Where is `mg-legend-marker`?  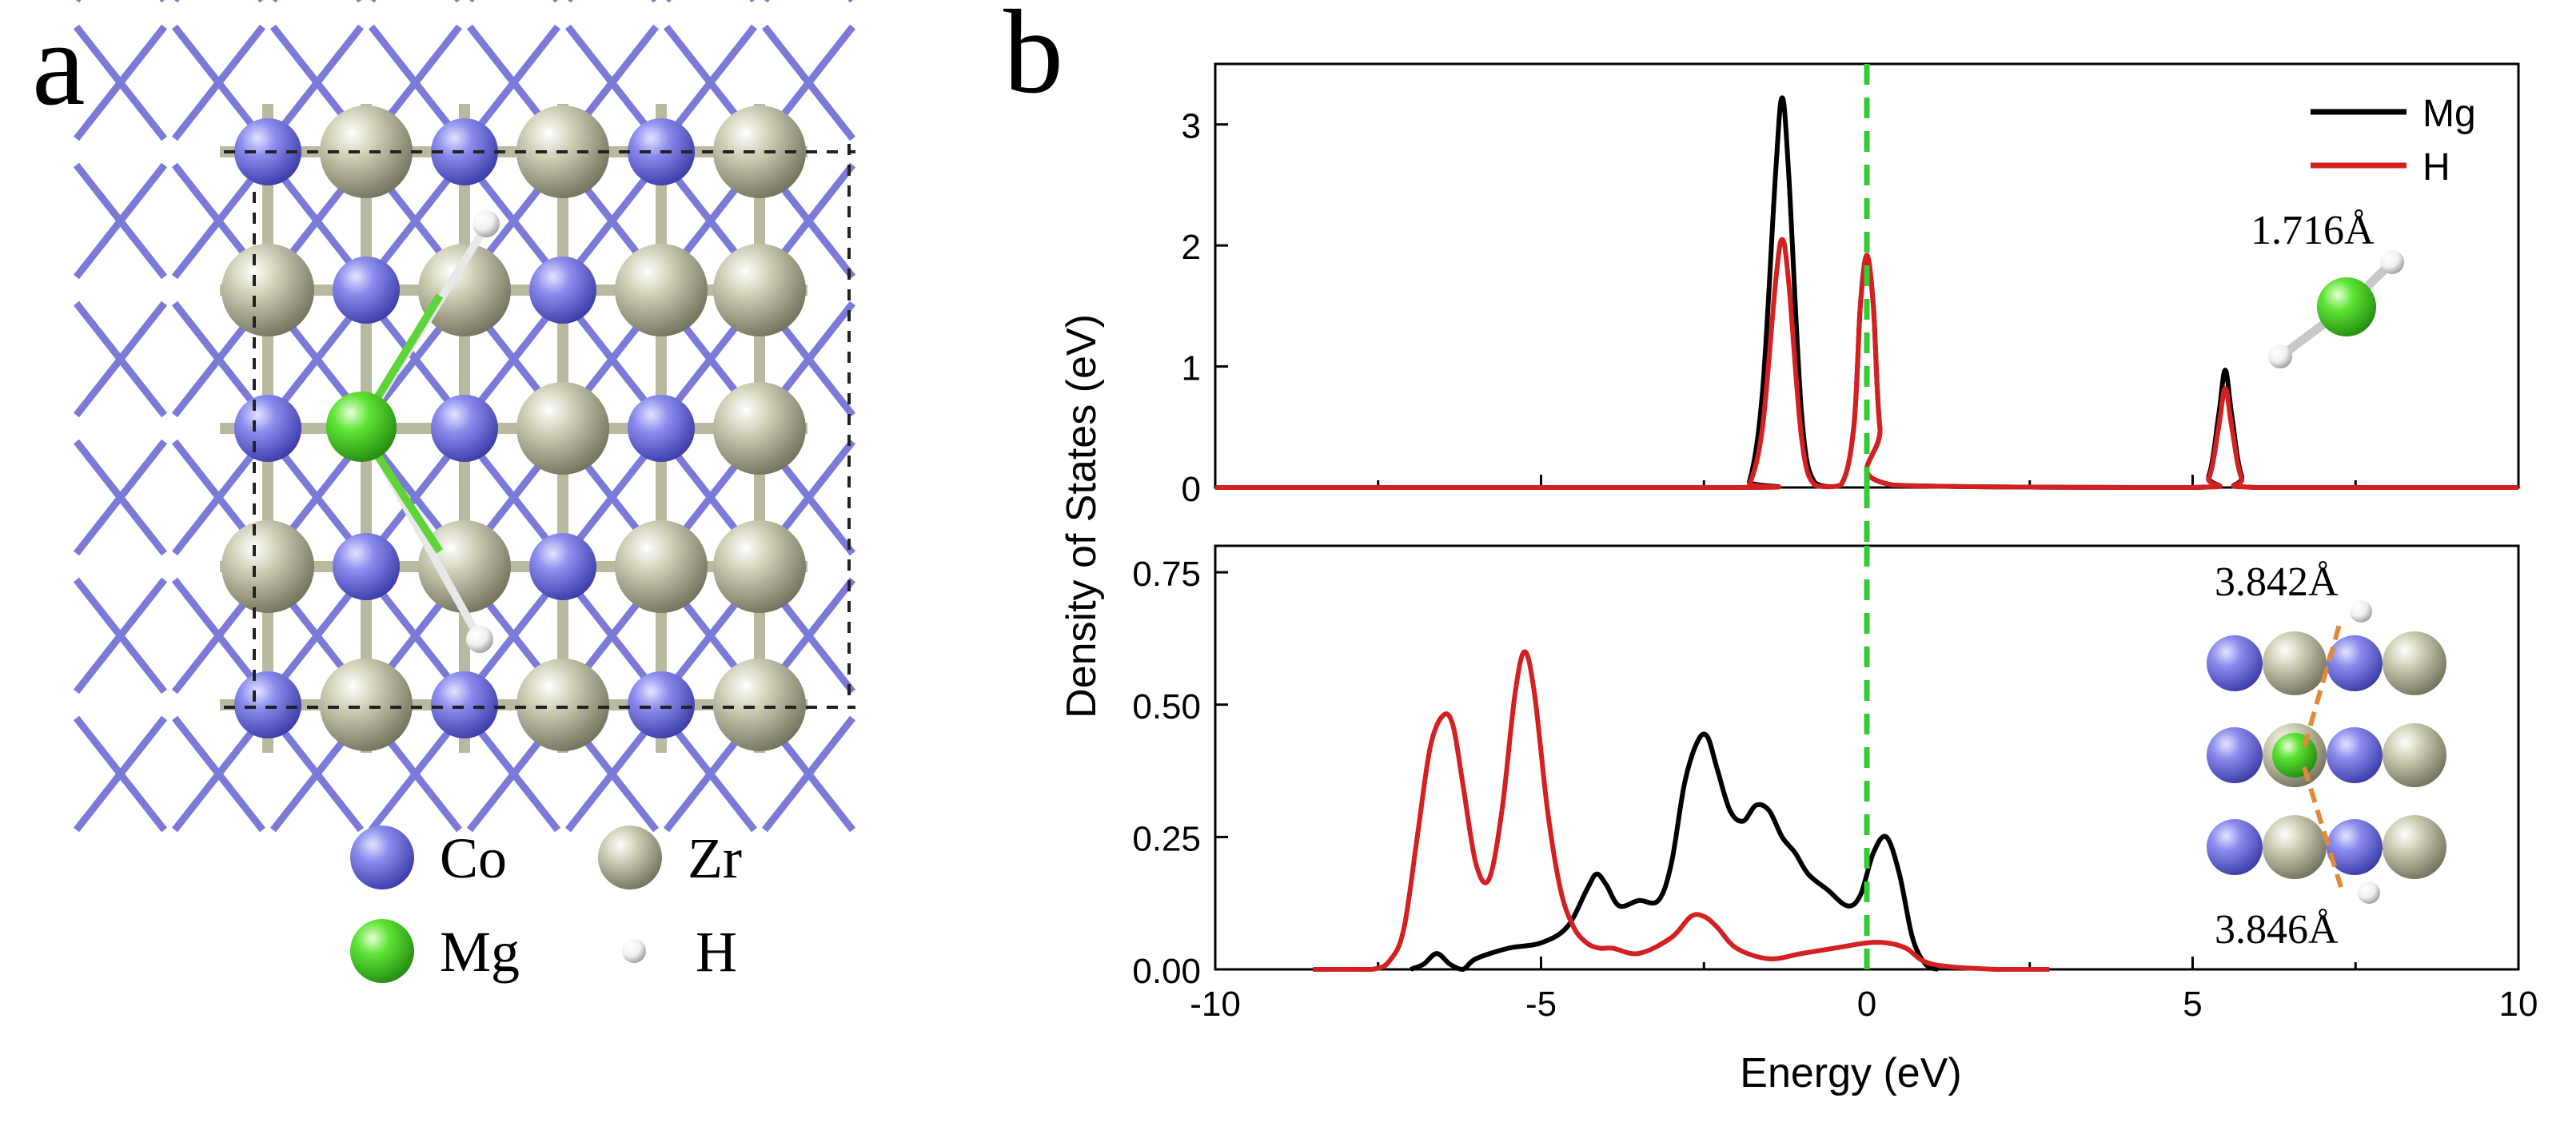 mg-legend-marker is located at coordinates (382, 951).